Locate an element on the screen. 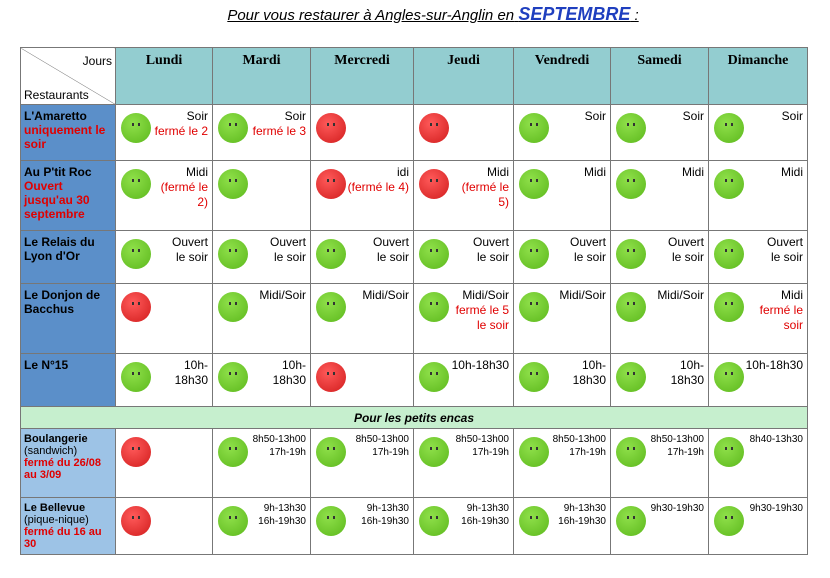  corner-cell: Jours Restaurants is located at coordinates (68, 76).